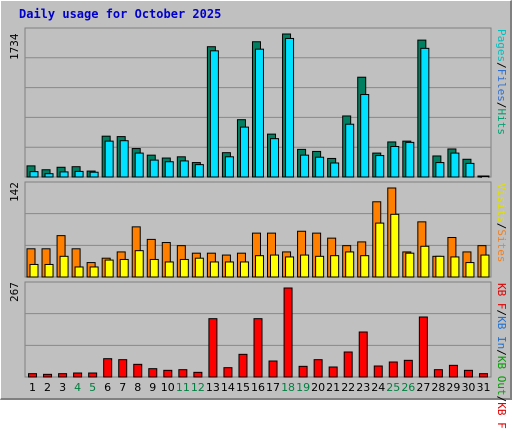 The image size is (512, 429). What do you see at coordinates (123, 387) in the screenshot?
I see `day-label: 7` at bounding box center [123, 387].